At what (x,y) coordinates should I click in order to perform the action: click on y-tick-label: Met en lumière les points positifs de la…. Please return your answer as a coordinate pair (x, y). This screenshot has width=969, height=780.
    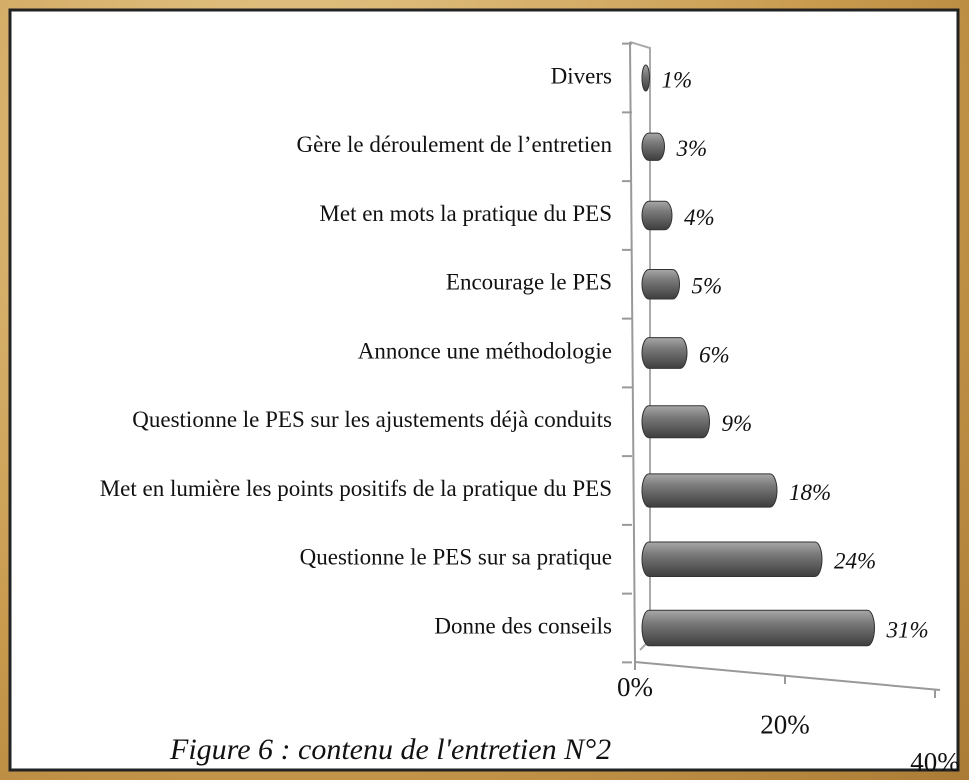
    Looking at the image, I should click on (356, 488).